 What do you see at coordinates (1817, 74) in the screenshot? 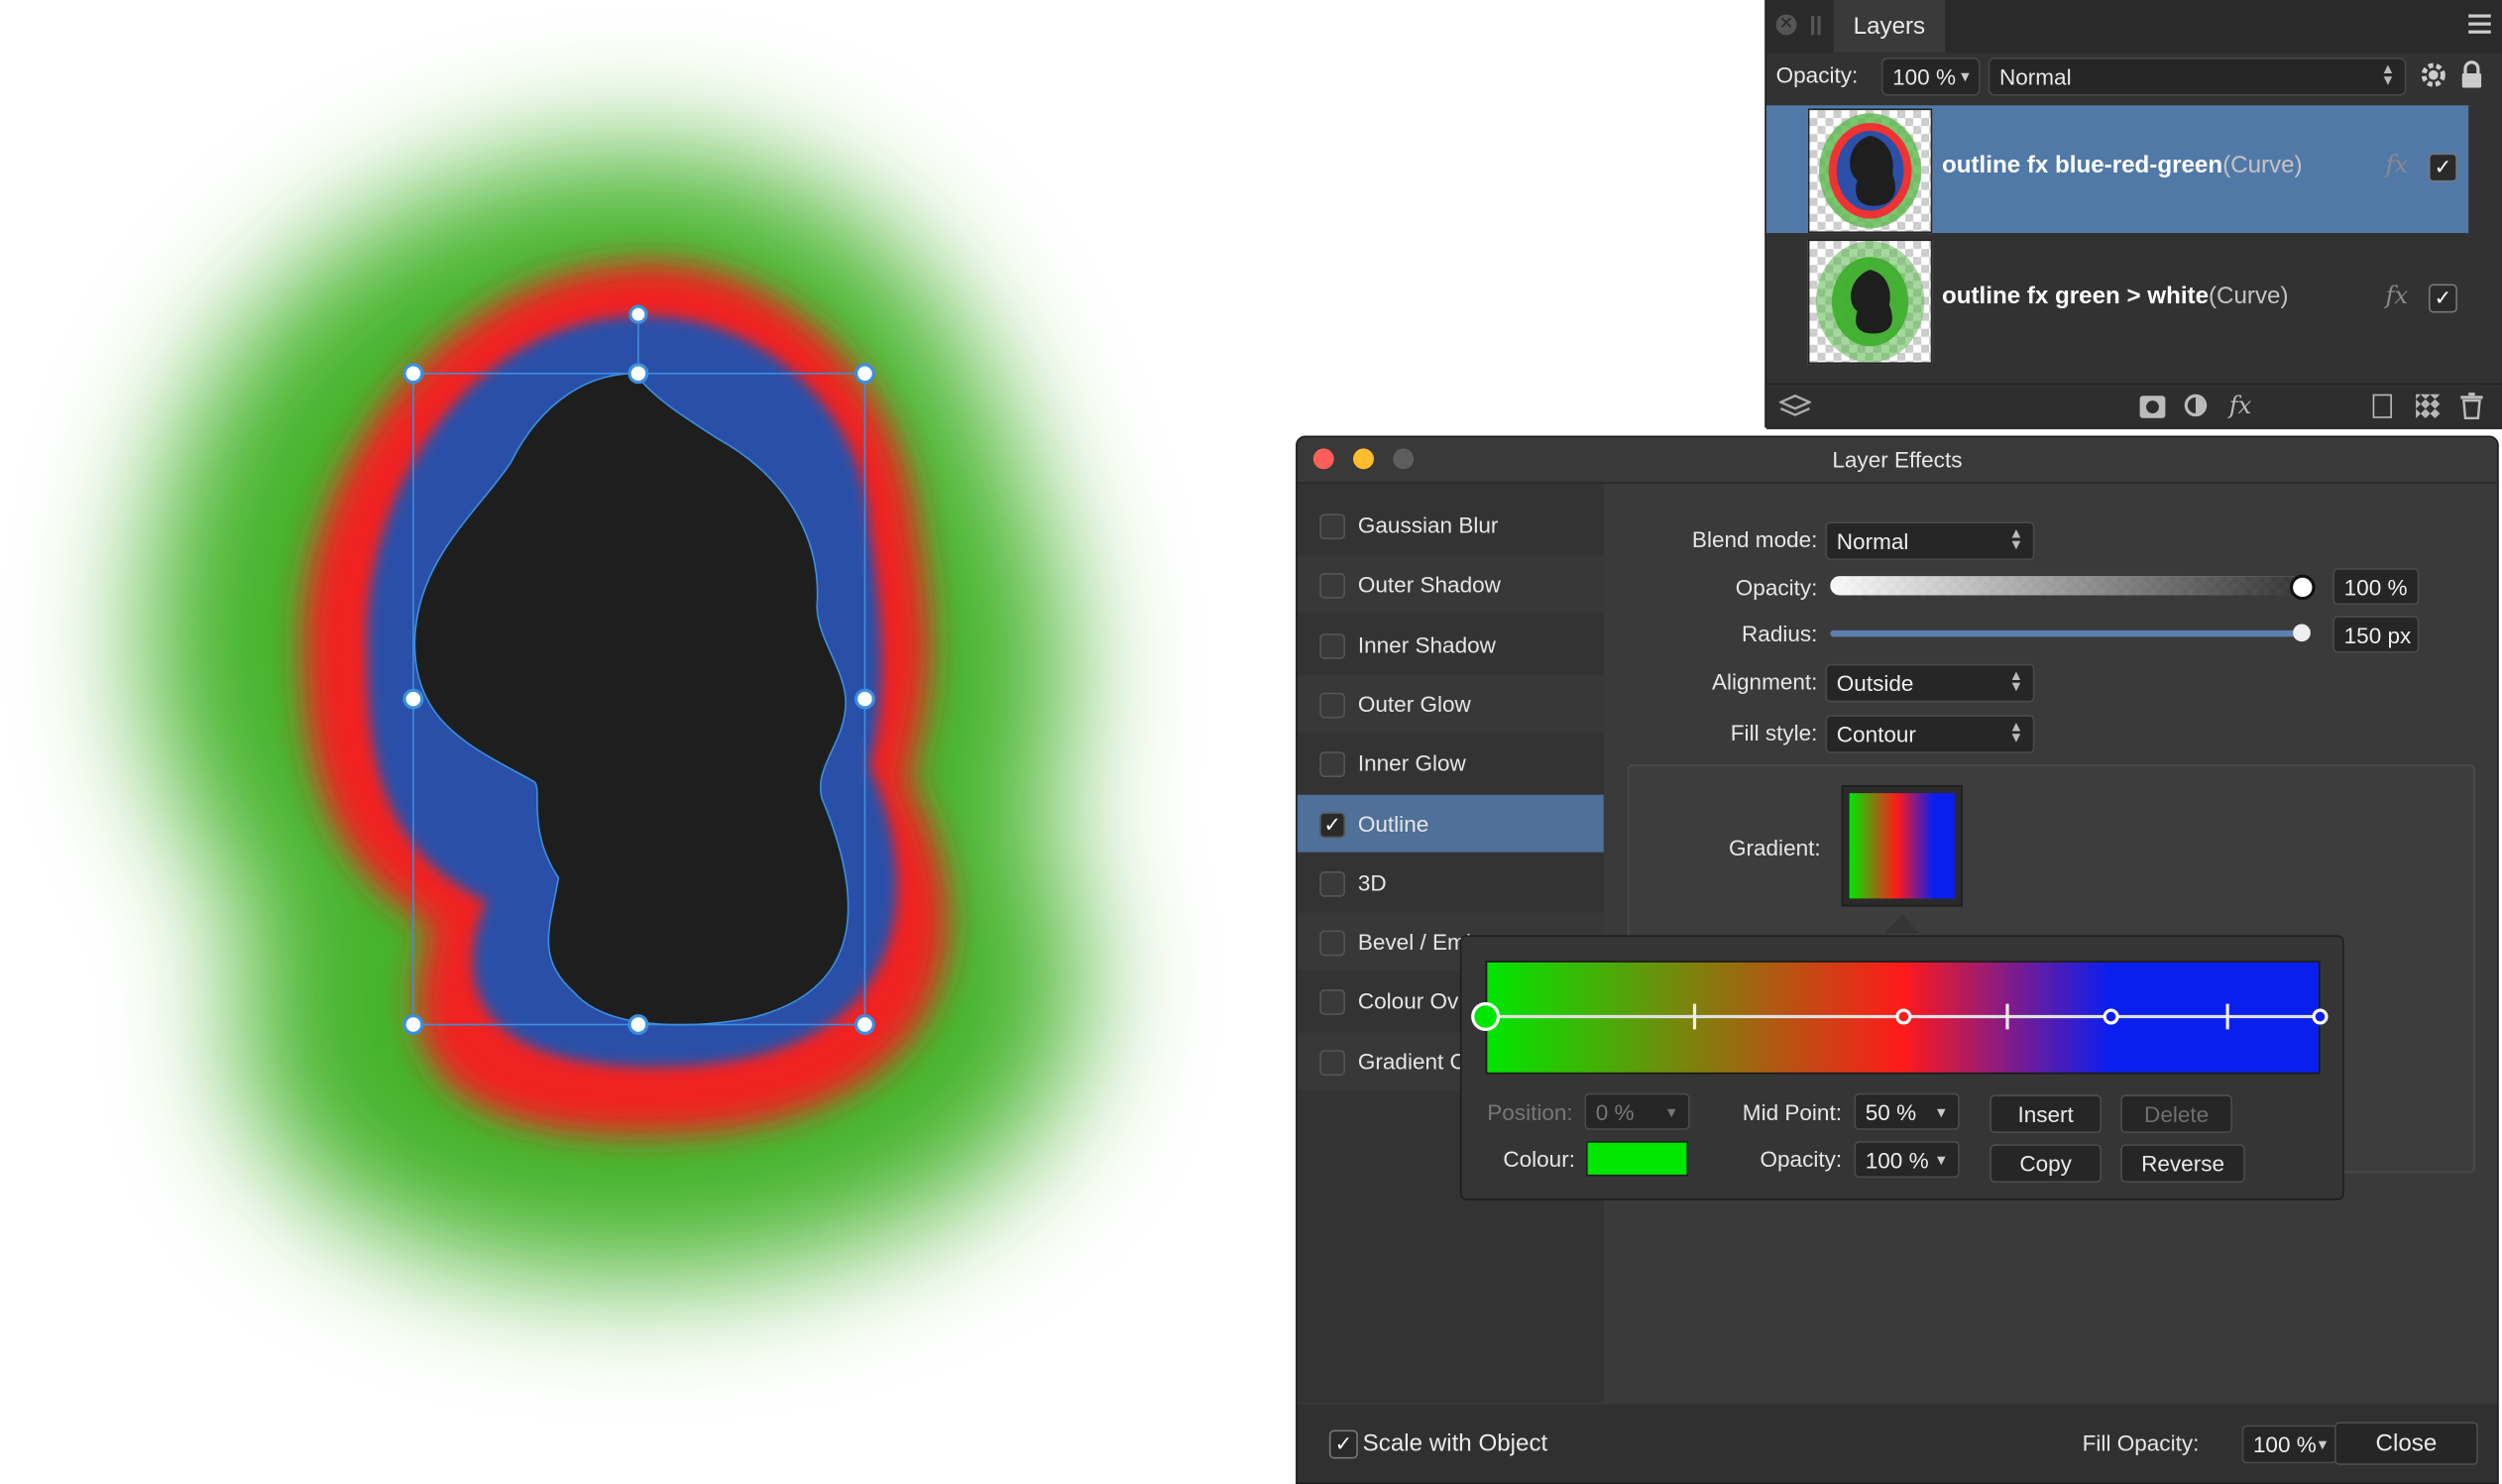
I see `layers-opacity-label: Opacity:` at bounding box center [1817, 74].